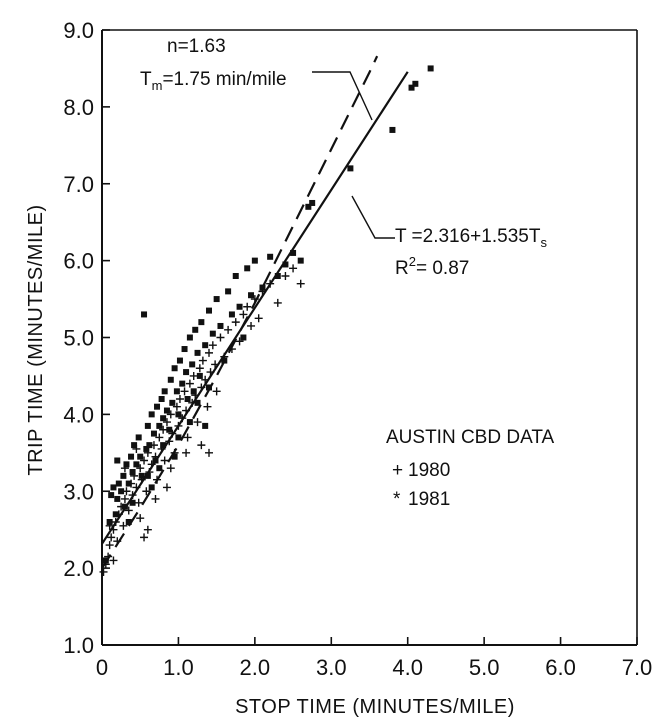  Describe the element at coordinates (78, 30) in the screenshot. I see `y-tick-label: 9.0` at that location.